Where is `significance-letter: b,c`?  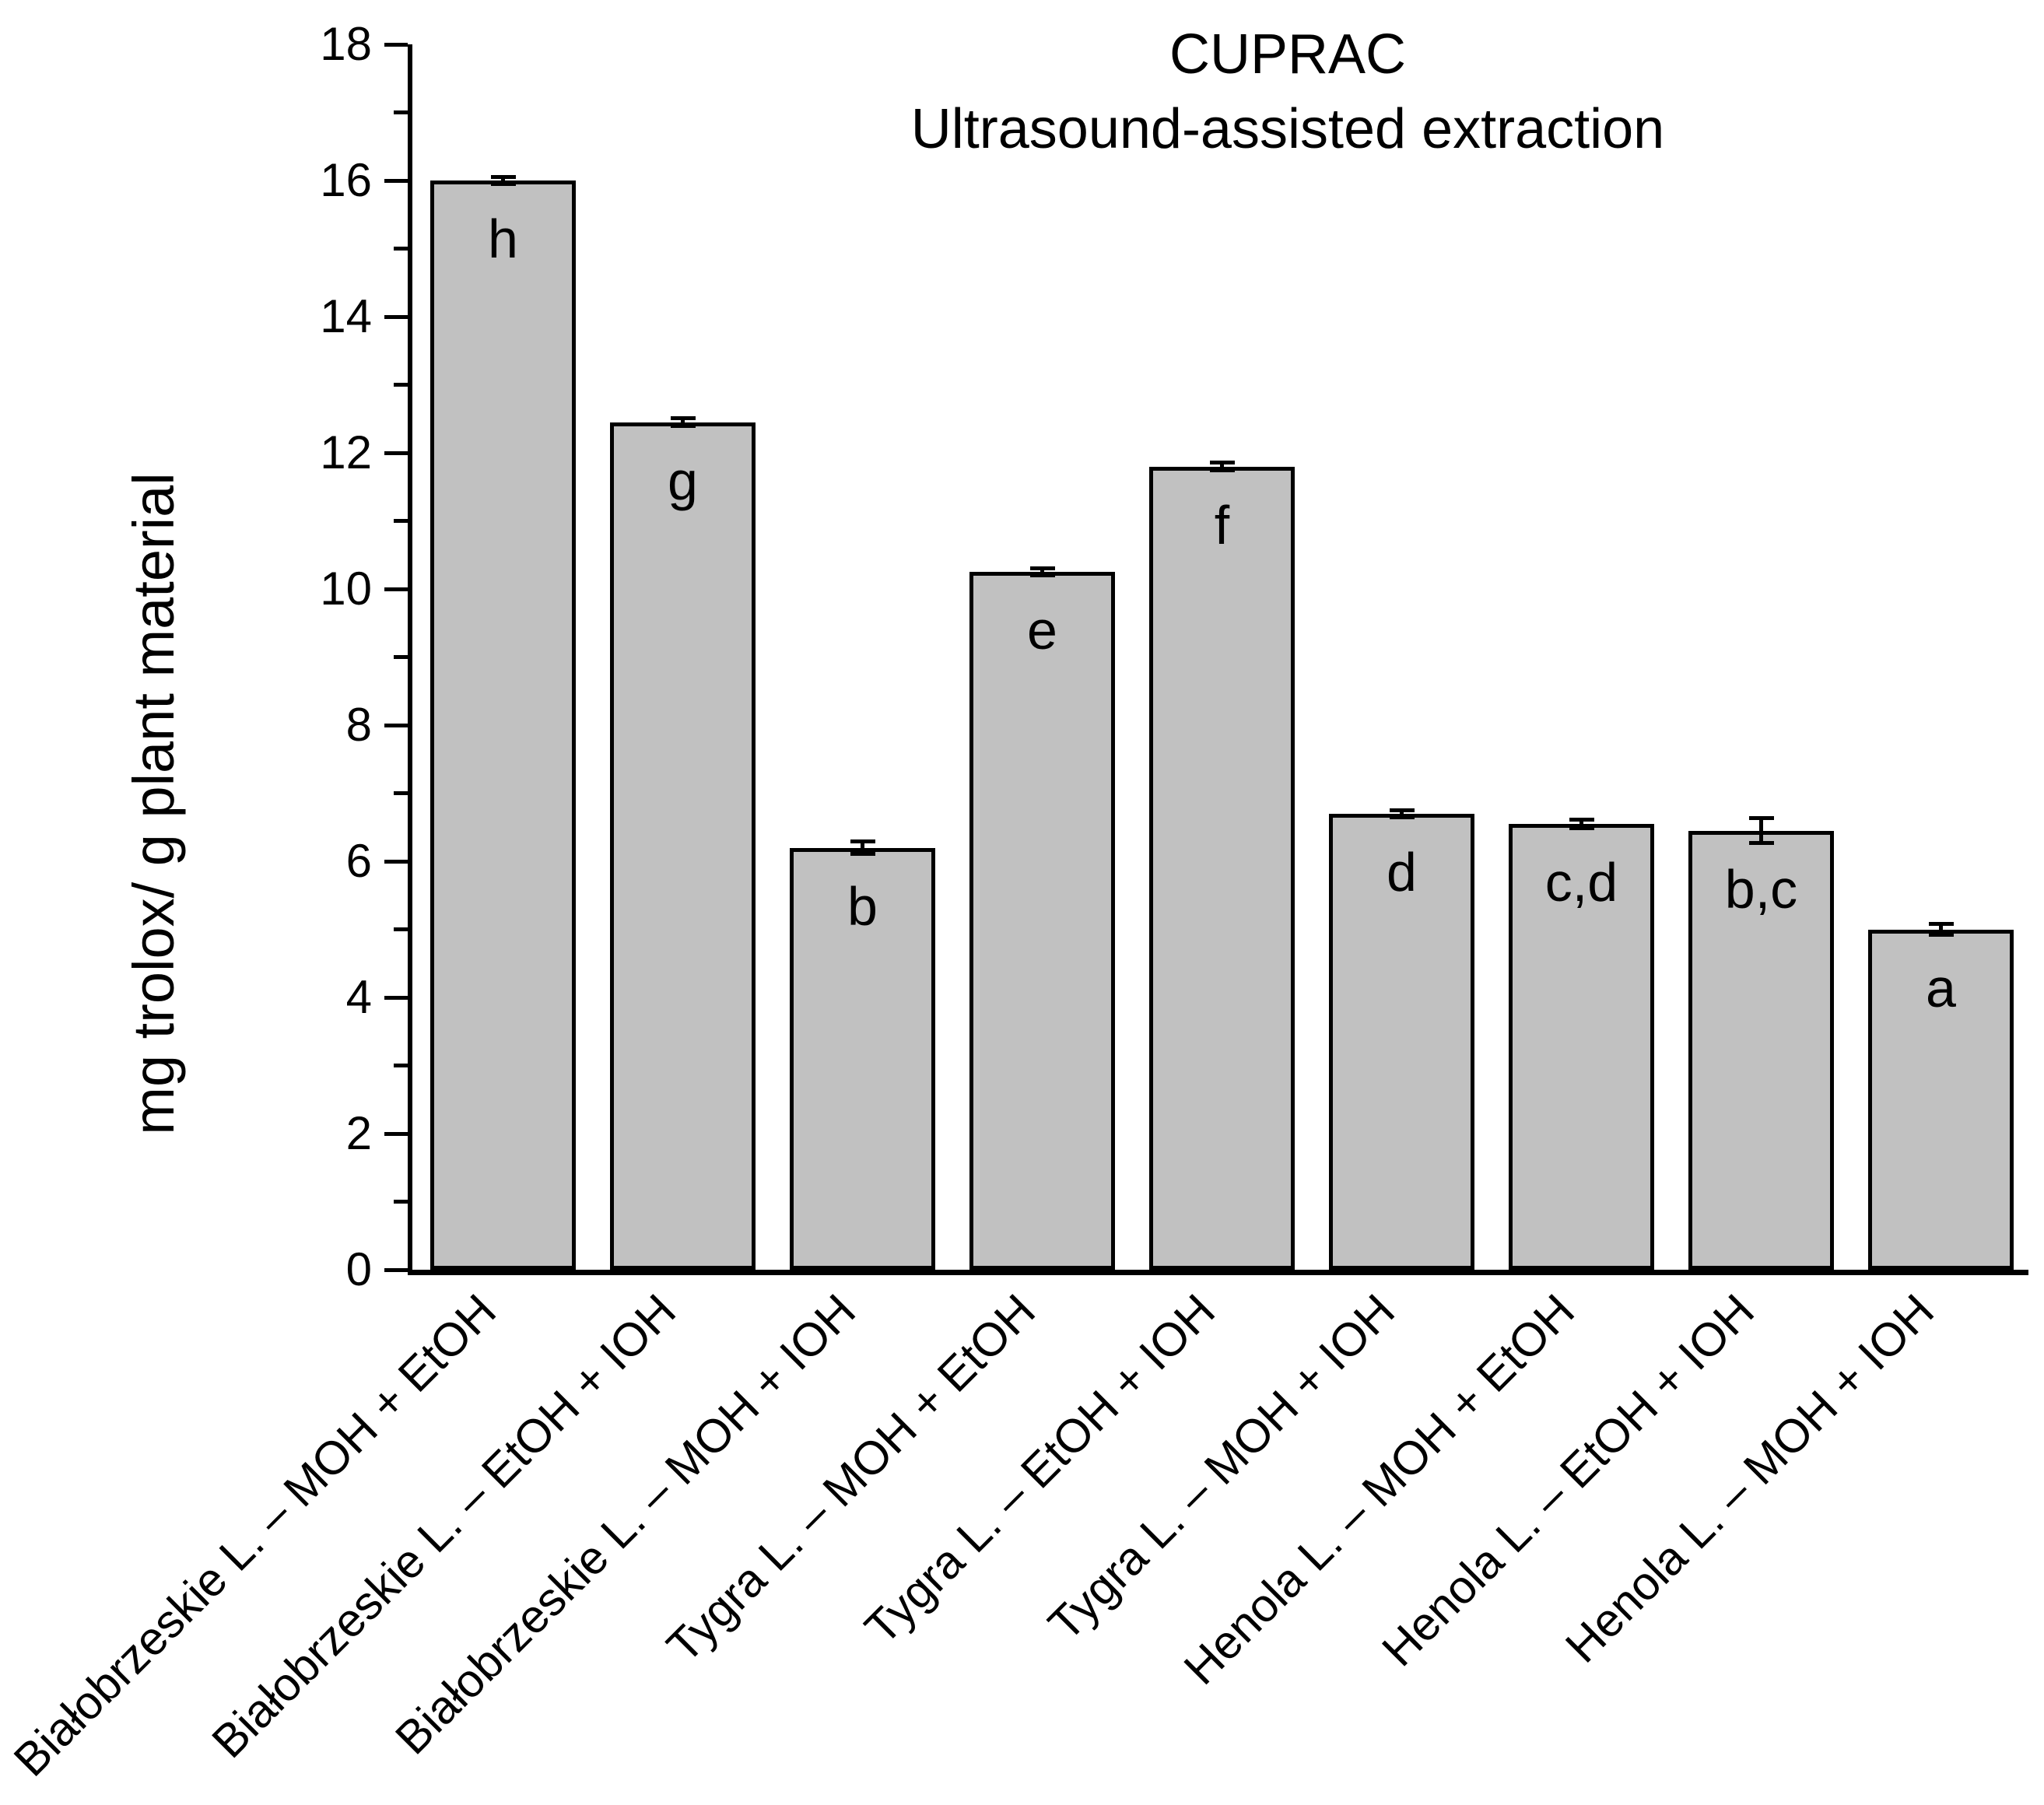 significance-letter: b,c is located at coordinates (1761, 889).